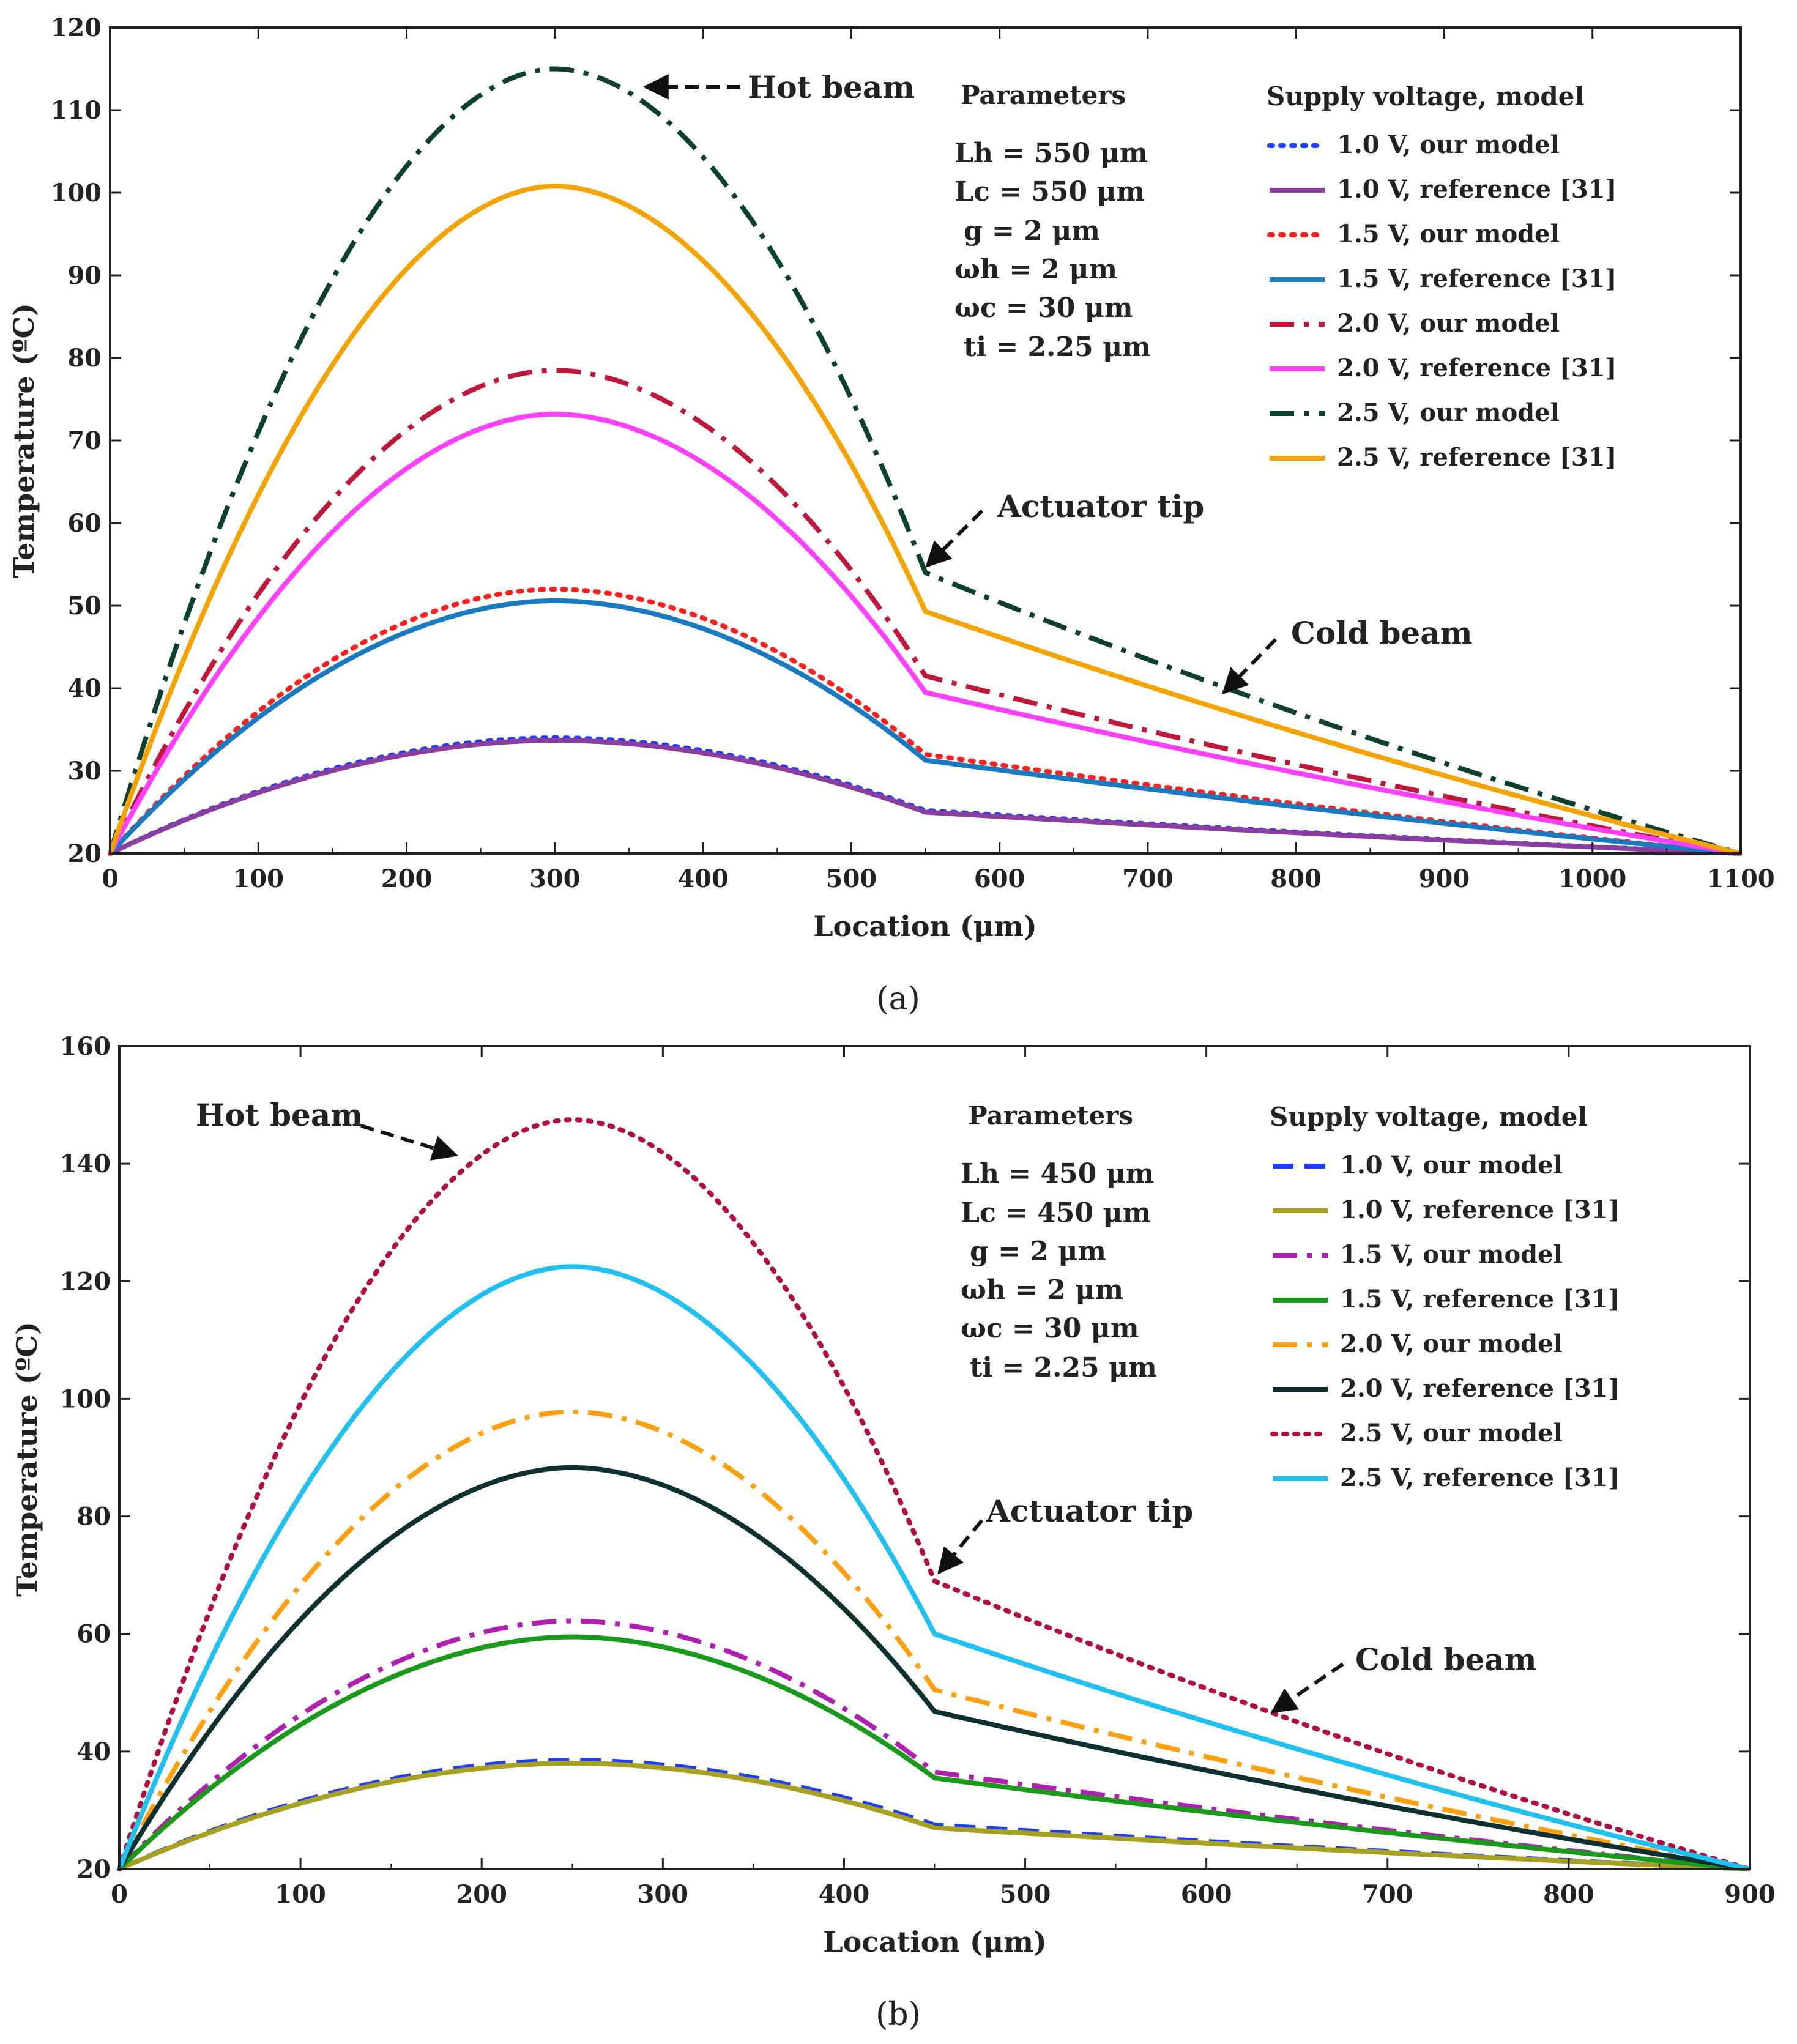  What do you see at coordinates (84, 275) in the screenshot?
I see `y-tick-label: 90` at bounding box center [84, 275].